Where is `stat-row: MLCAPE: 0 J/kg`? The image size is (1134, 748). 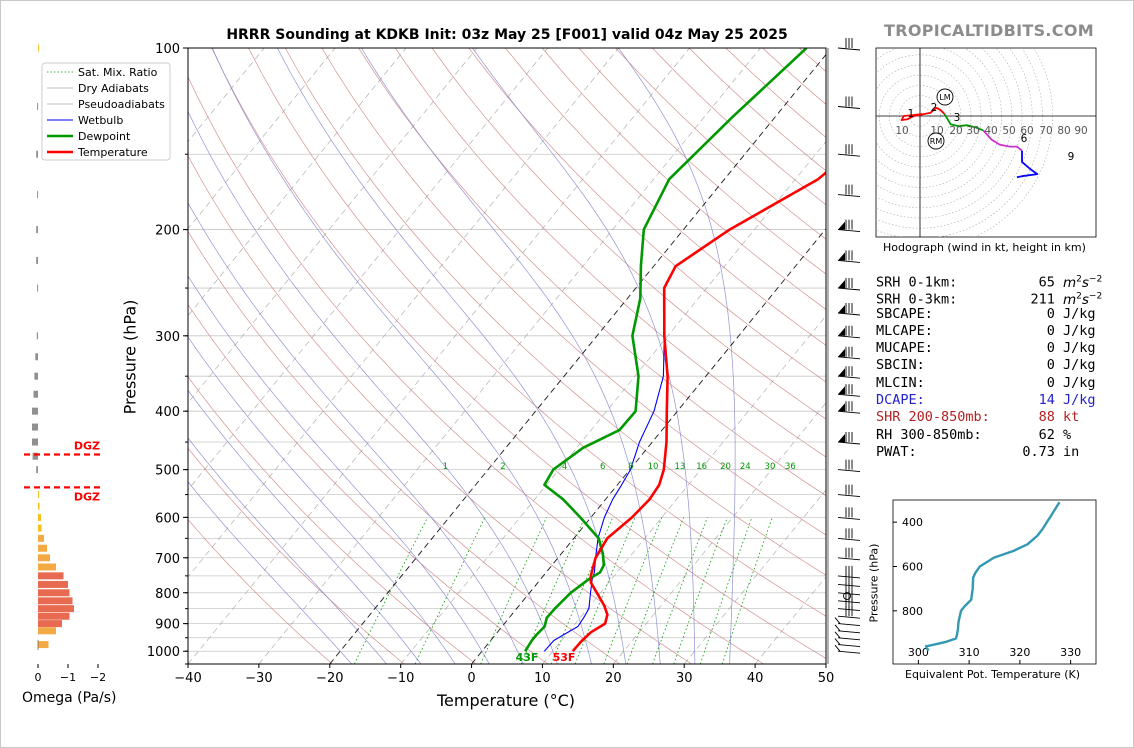
stat-row: MLCAPE: 0 J/kg is located at coordinates (989, 331).